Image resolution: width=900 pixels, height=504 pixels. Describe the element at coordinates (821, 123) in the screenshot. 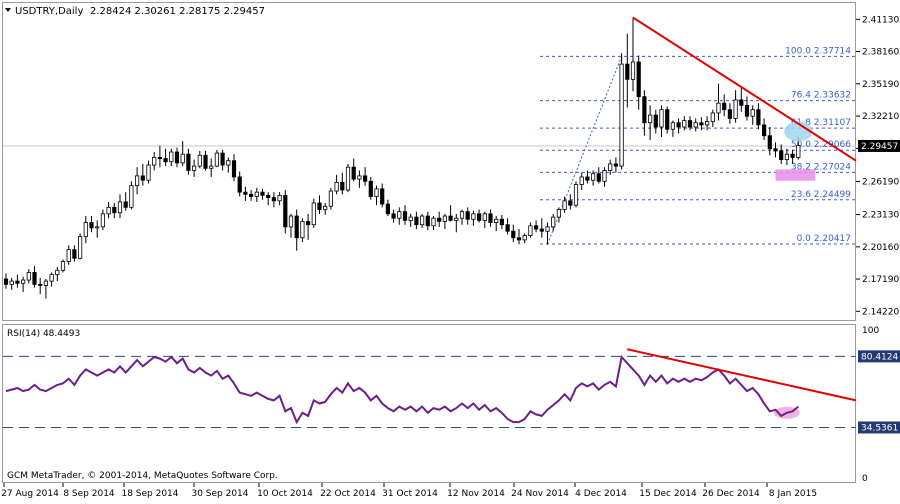

I see `fib-level-label: 61.8 2.31107` at that location.